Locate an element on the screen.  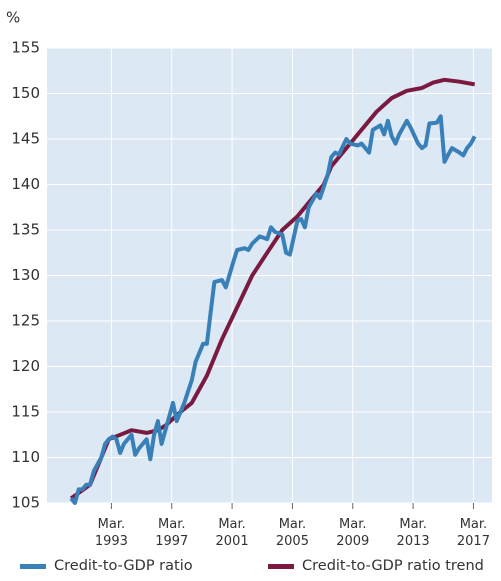
y-tick-label: 110 is located at coordinates (25, 457).